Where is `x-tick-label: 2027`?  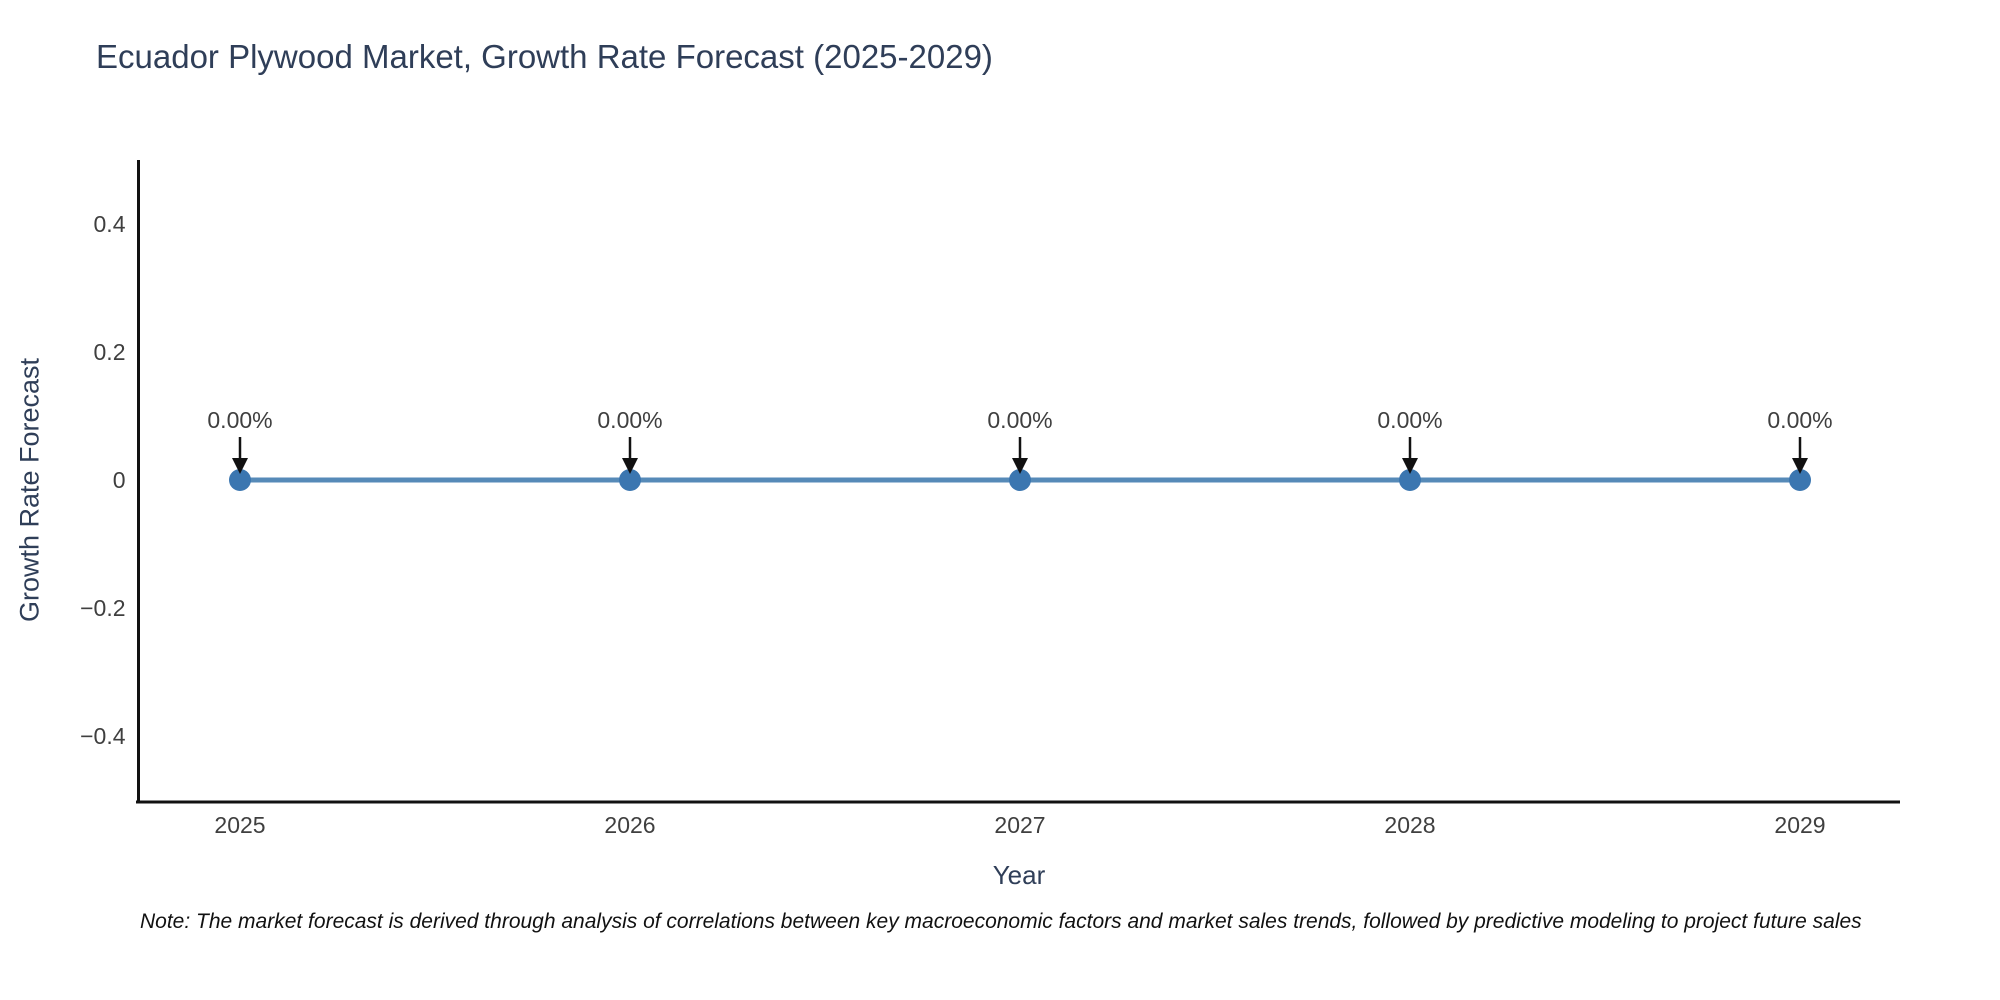
x-tick-label: 2027 is located at coordinates (1019, 825).